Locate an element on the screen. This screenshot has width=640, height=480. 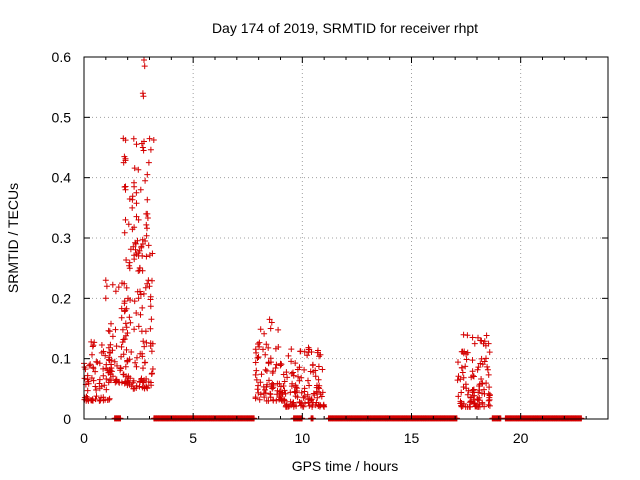
y-tick-label: 0.5 is located at coordinates (62, 117).